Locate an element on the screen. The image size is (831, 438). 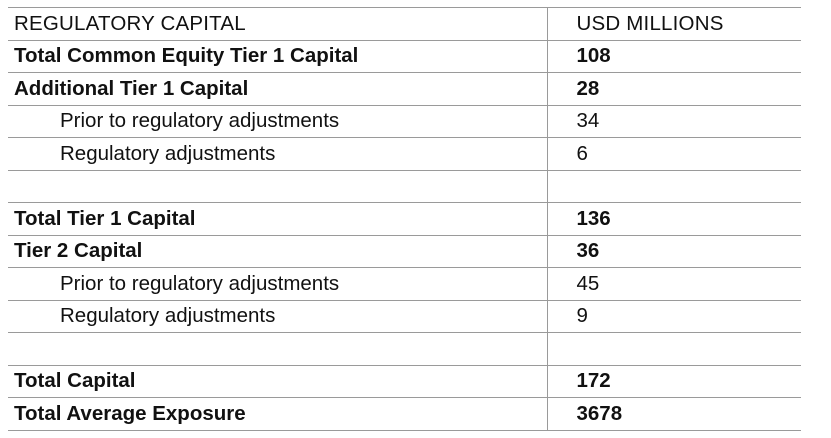
row-label: Additional Tier 1 Capital is located at coordinates (277, 89).